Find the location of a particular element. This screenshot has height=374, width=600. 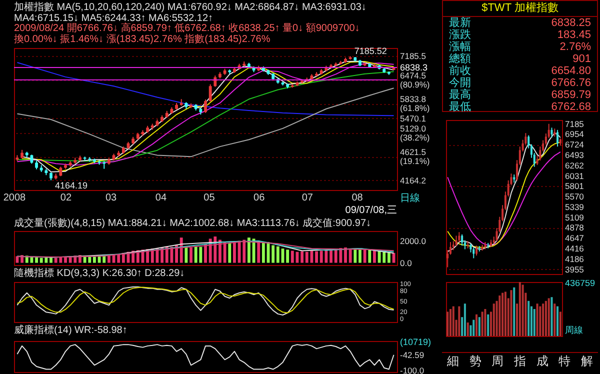

category-label: 周 is located at coordinates (498, 361).